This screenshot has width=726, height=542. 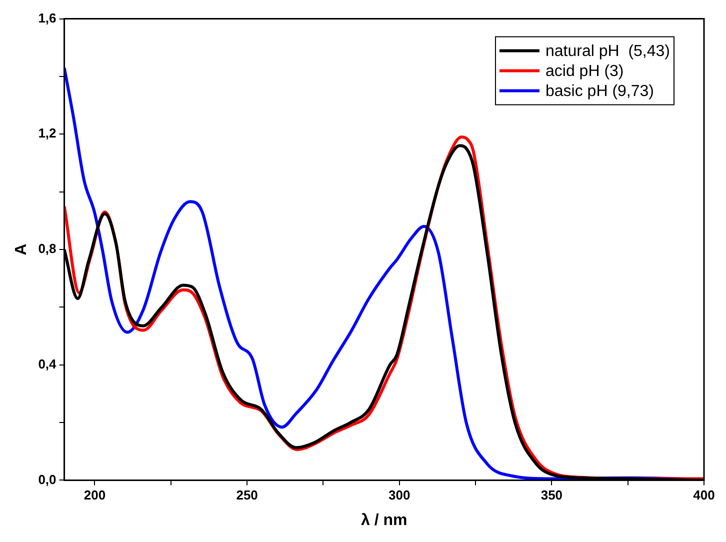 I want to click on x-tick-label: 300, so click(x=399, y=495).